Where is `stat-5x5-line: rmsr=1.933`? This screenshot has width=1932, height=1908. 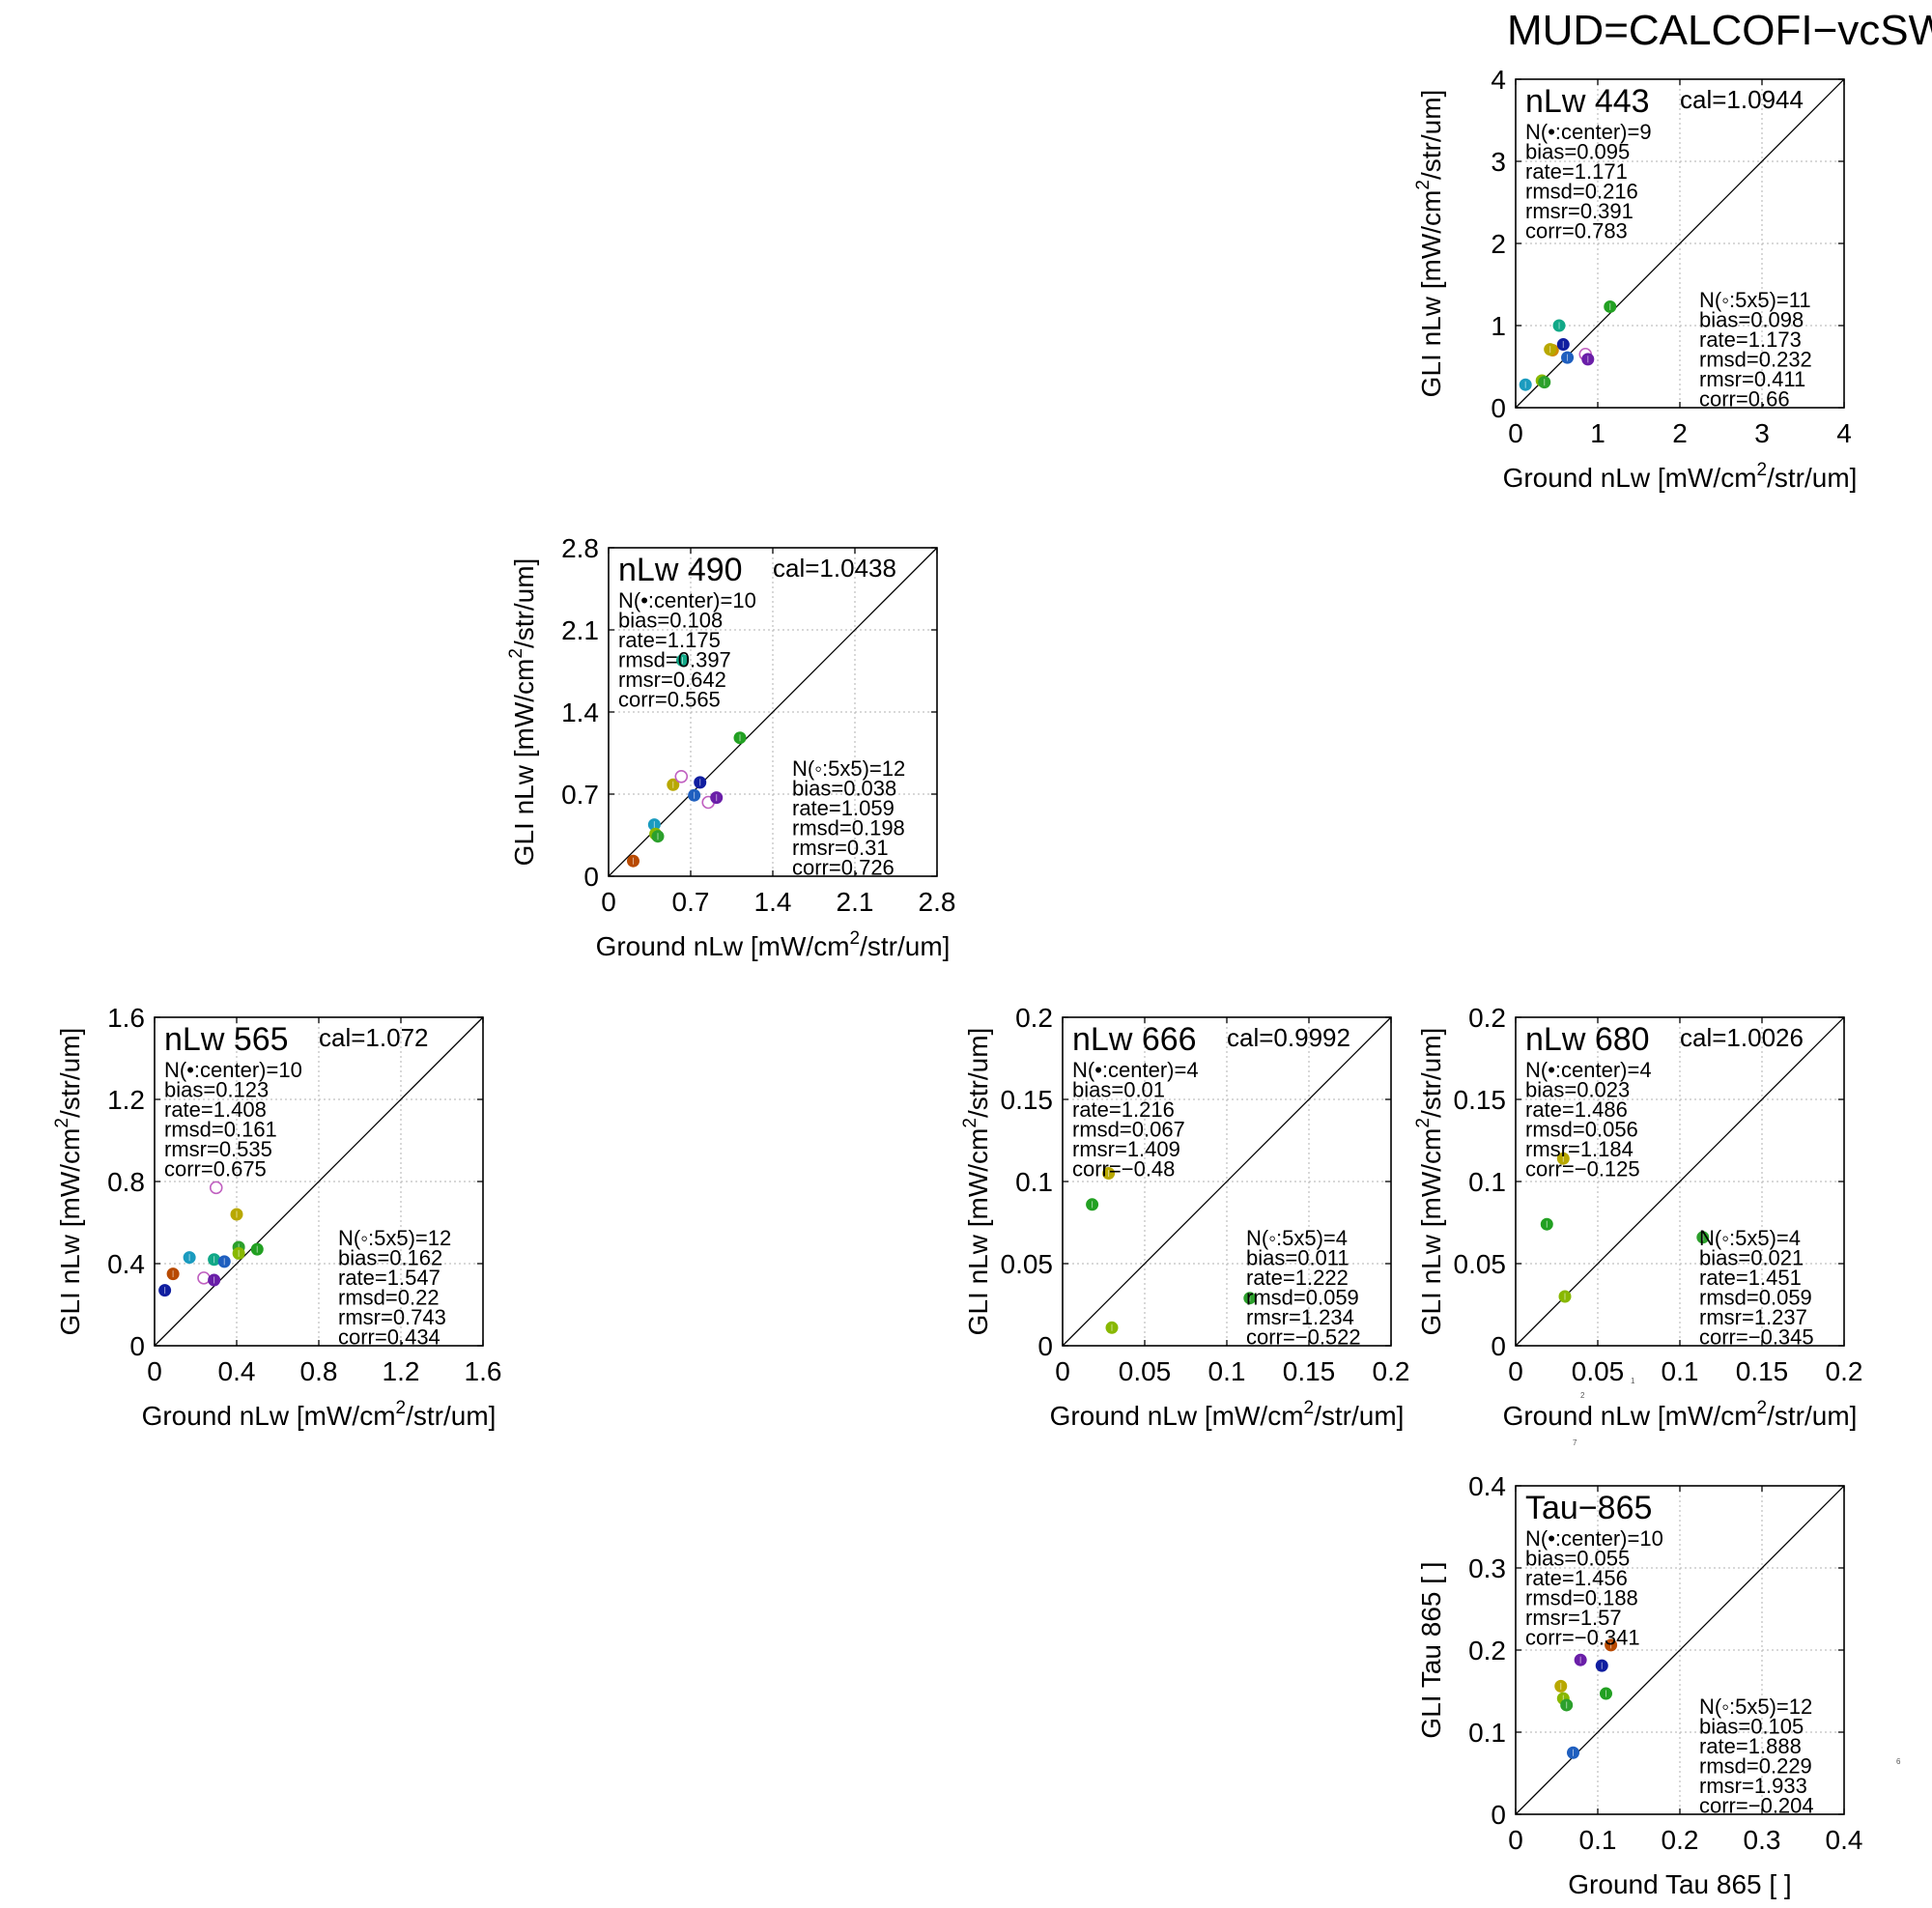 stat-5x5-line: rmsr=1.933 is located at coordinates (1753, 1786).